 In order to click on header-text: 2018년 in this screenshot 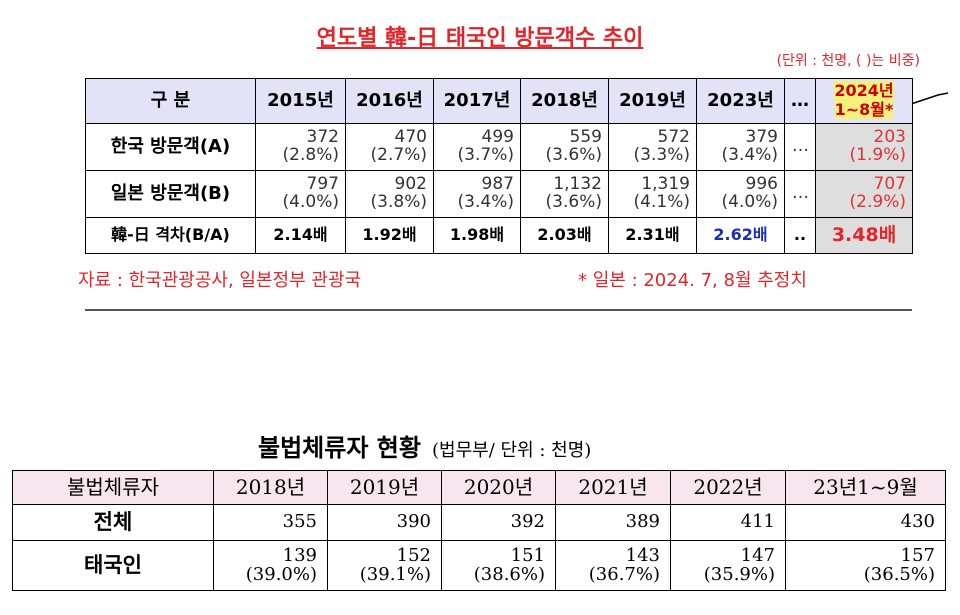, I will do `click(564, 100)`.